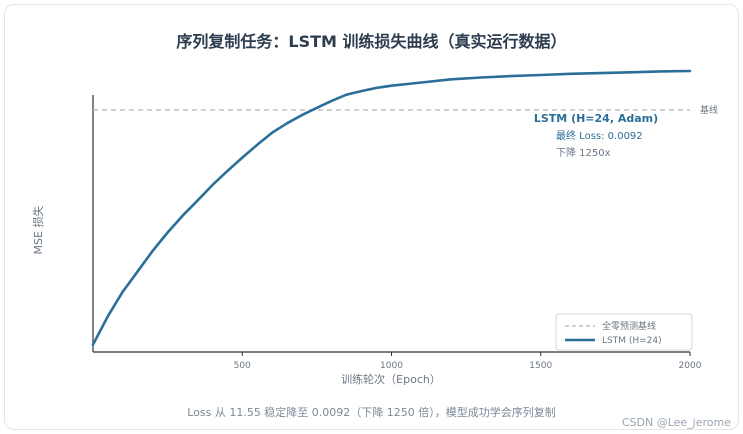 Image resolution: width=743 pixels, height=434 pixels. I want to click on y-axis-label: MSE 损失, so click(38, 230).